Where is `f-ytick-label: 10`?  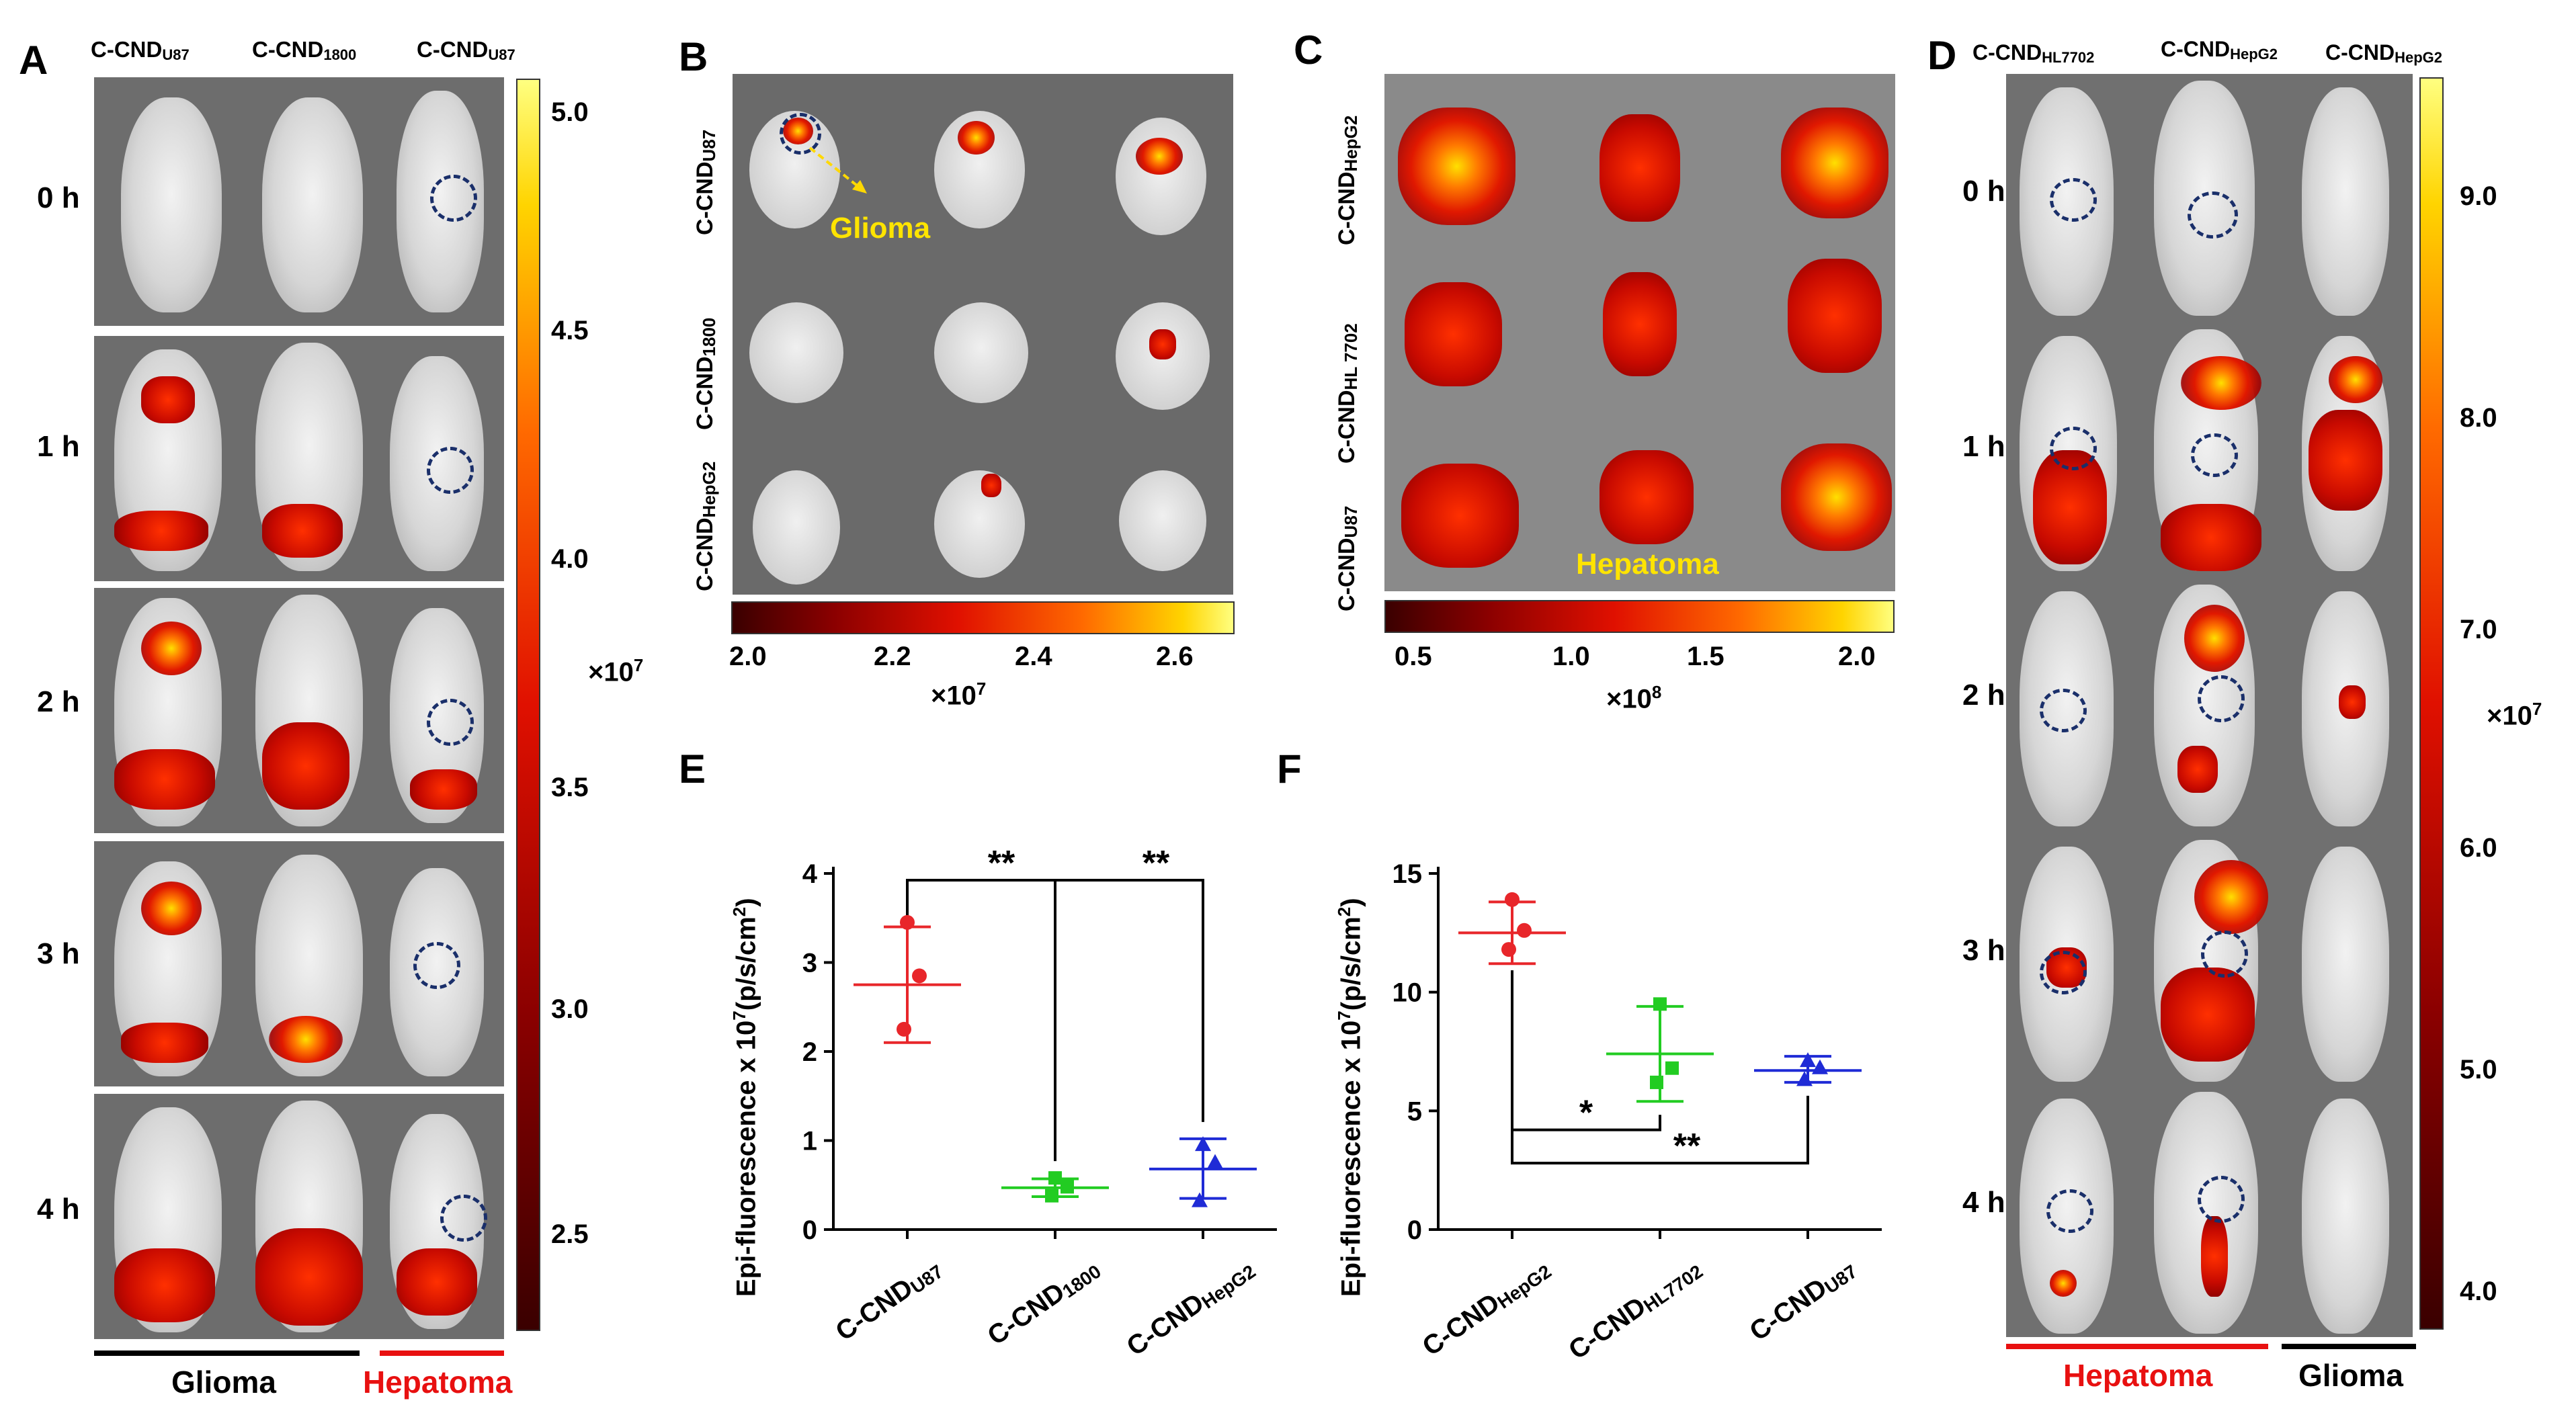
f-ytick-label: 10 is located at coordinates (1408, 993).